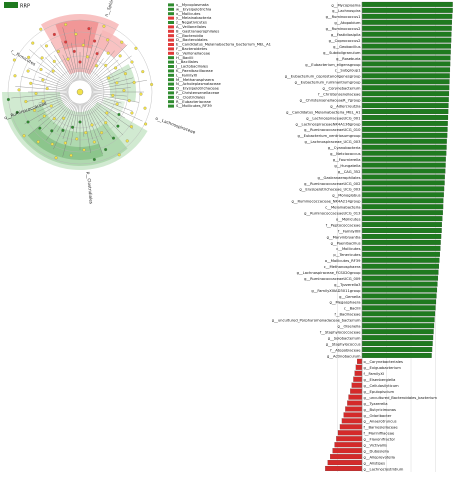  I want to click on bar-label: f__FamilyXIII, so click(349, 231).